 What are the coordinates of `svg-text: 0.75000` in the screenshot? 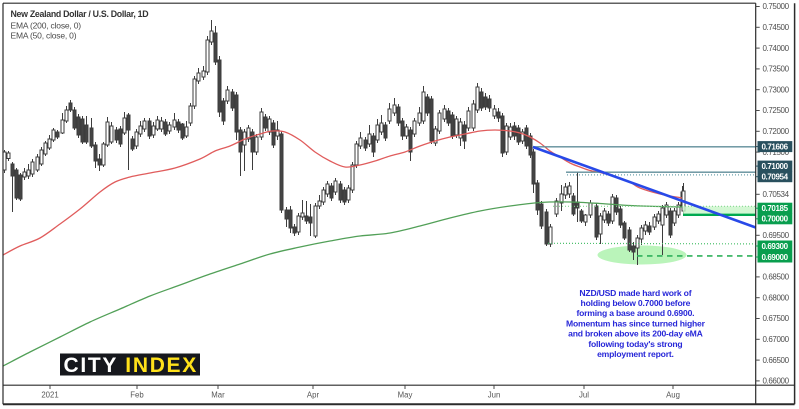 It's located at (776, 6).